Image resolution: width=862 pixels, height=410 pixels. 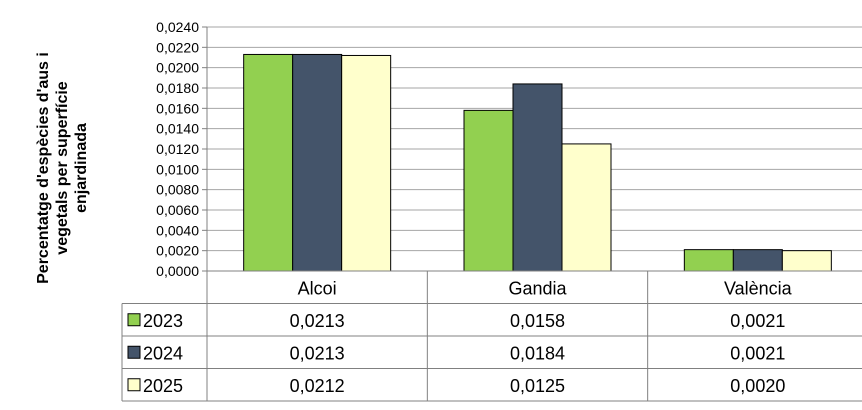 I want to click on data-table-value: 0,0125, so click(x=537, y=386).